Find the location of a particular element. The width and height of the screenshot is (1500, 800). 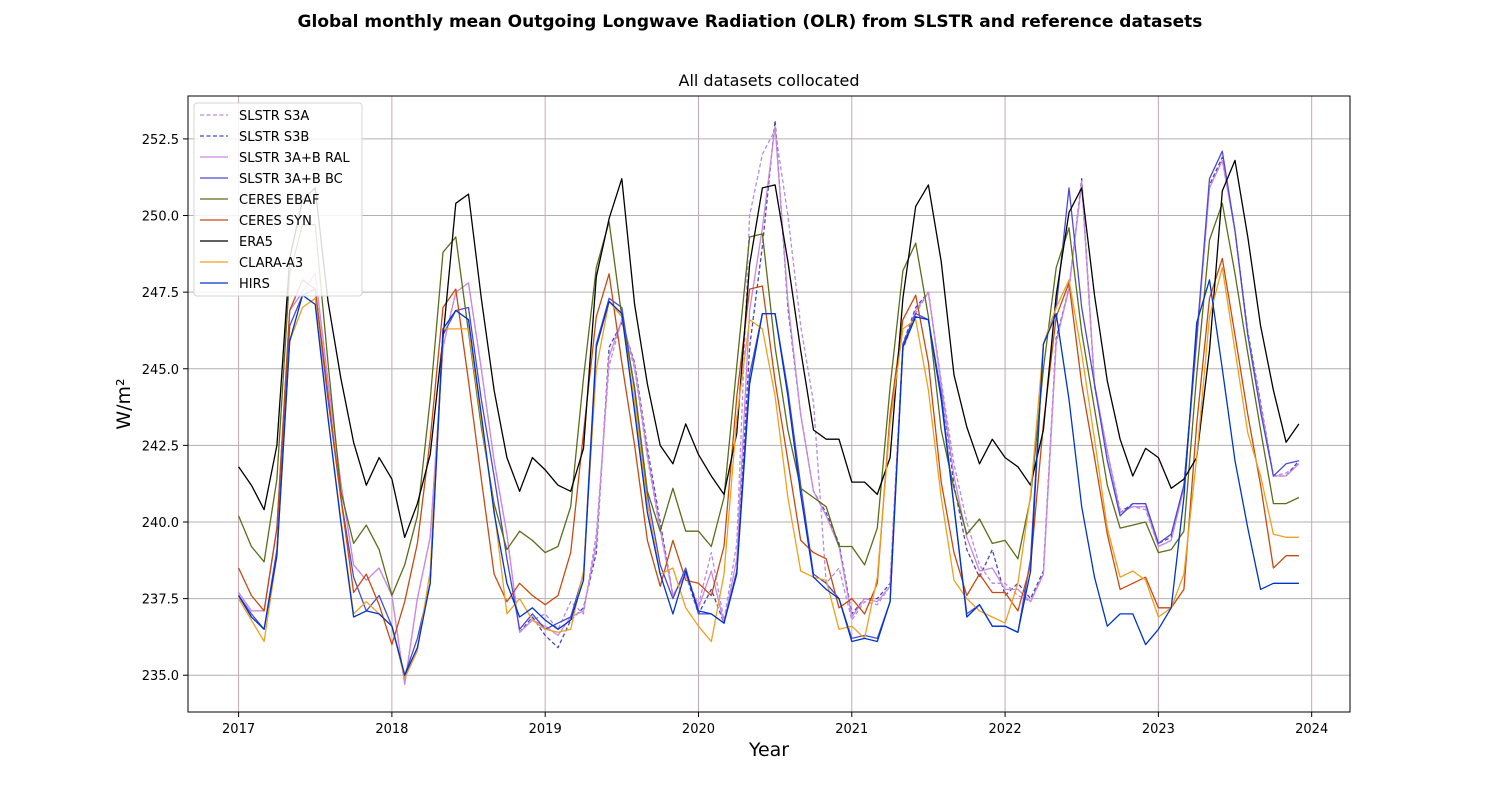

y-tick-label: 237.5 is located at coordinates (160, 600).